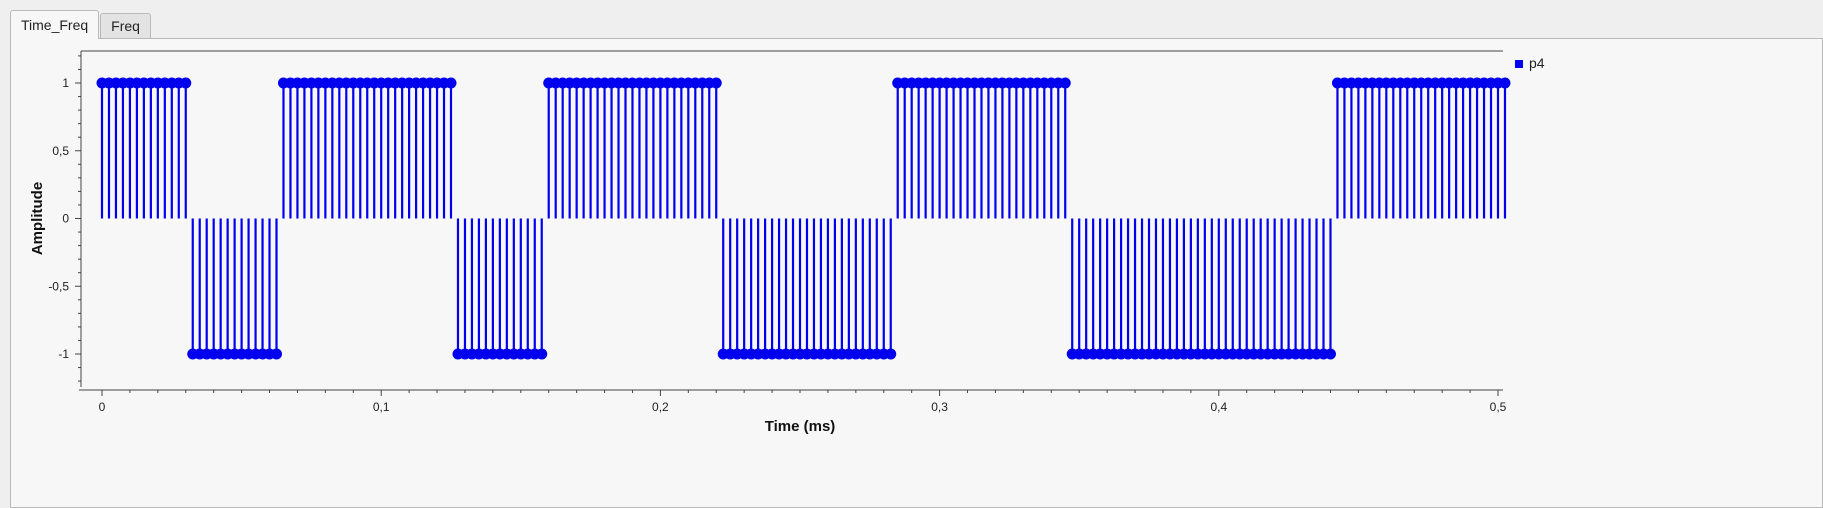  Describe the element at coordinates (60, 151) in the screenshot. I see `y-tick-label: 0,5` at that location.